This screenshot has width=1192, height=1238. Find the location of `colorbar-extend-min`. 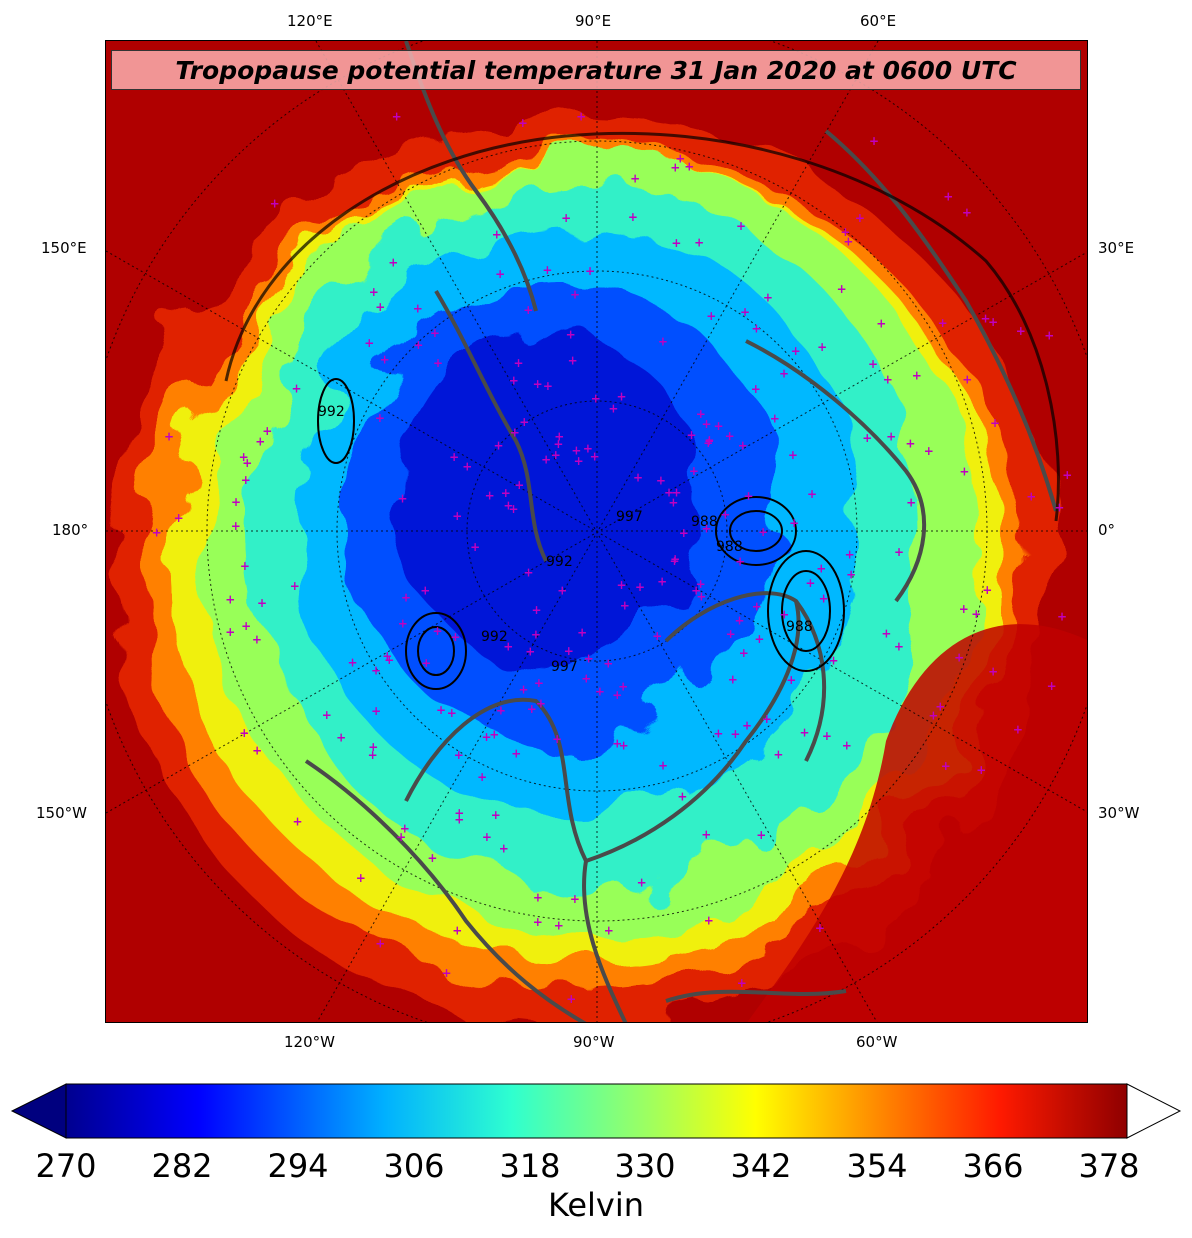

colorbar-extend-min is located at coordinates (38, 1111).